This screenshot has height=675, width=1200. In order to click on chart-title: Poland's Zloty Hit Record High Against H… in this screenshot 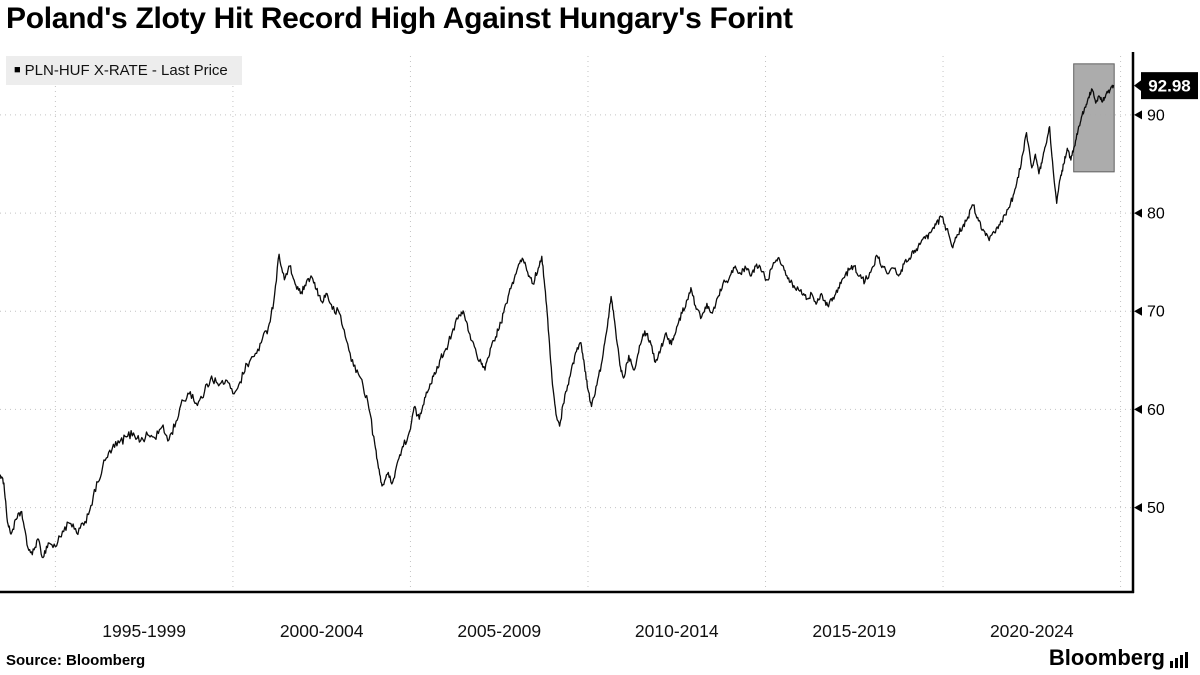, I will do `click(399, 18)`.